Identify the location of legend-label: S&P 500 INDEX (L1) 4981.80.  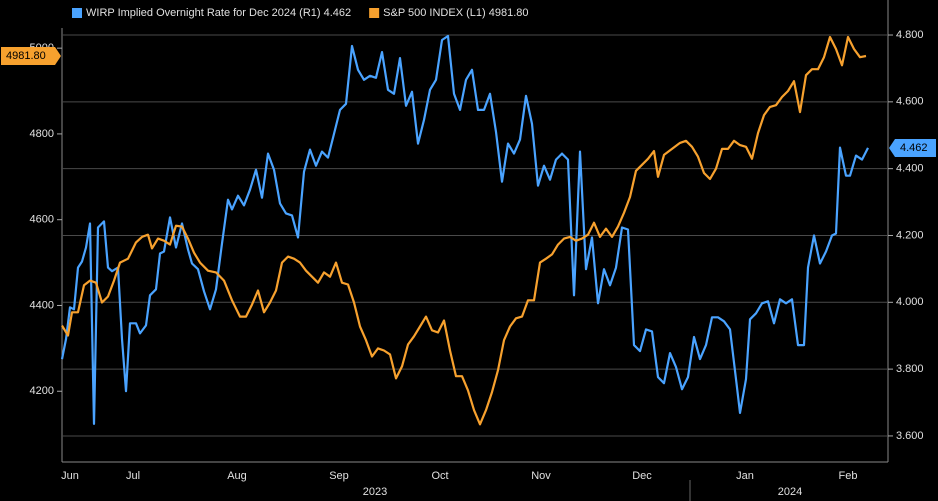
(455, 13).